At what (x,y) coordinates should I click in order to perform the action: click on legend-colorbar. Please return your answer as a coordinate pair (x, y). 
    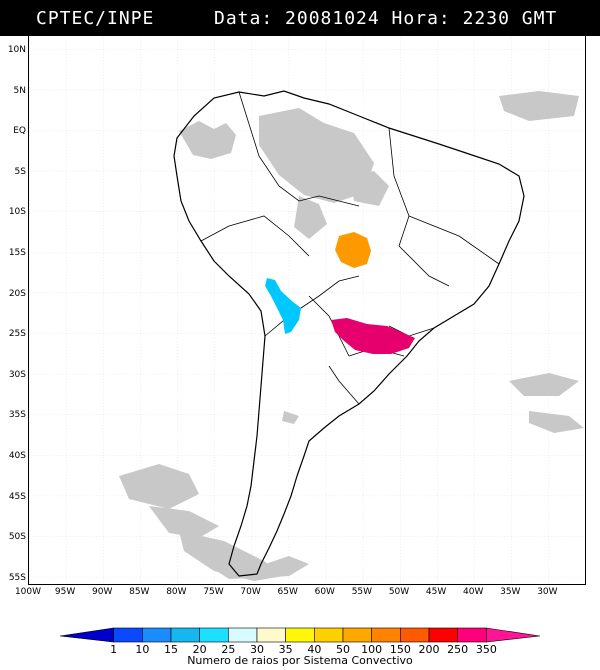
    Looking at the image, I should click on (300, 648).